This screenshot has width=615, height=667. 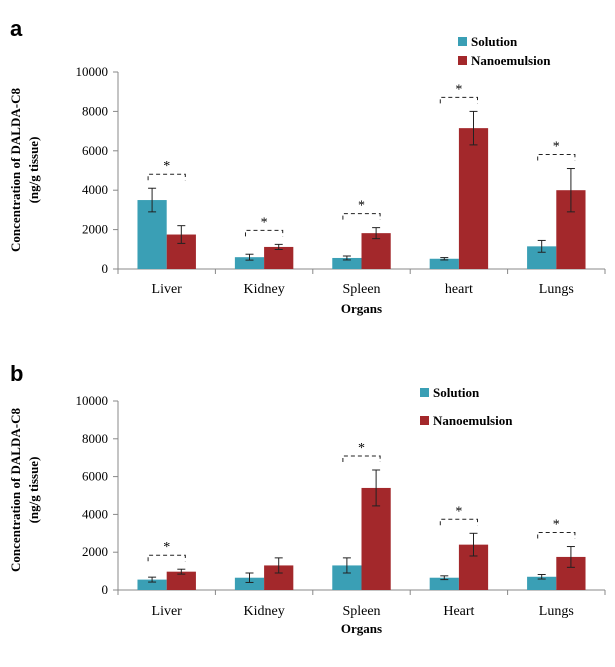 I want to click on bar-solution-spleen, so click(x=347, y=263).